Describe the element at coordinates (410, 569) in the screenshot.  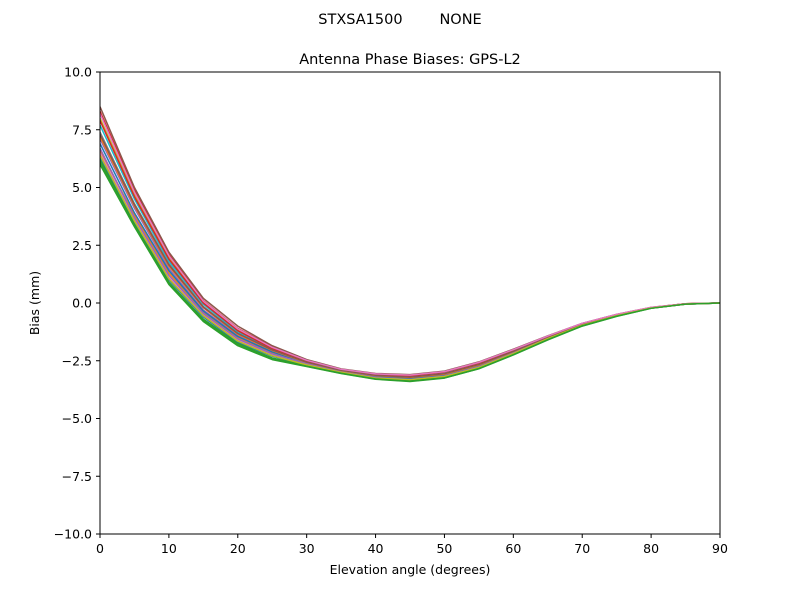
I see `x-axis-label: Elevation angle (degrees)` at that location.